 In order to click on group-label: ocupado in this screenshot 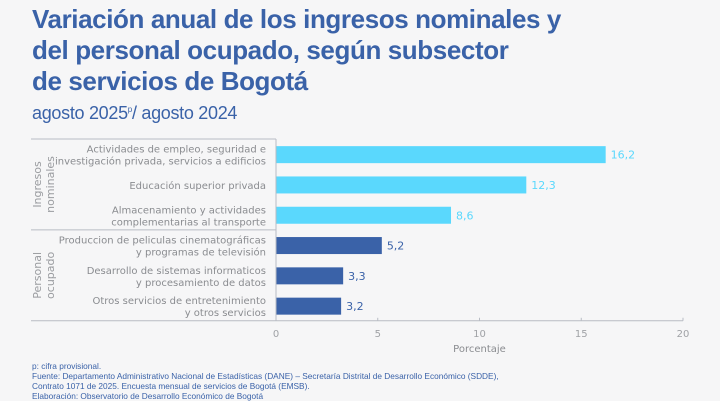, I will do `click(50, 274)`.